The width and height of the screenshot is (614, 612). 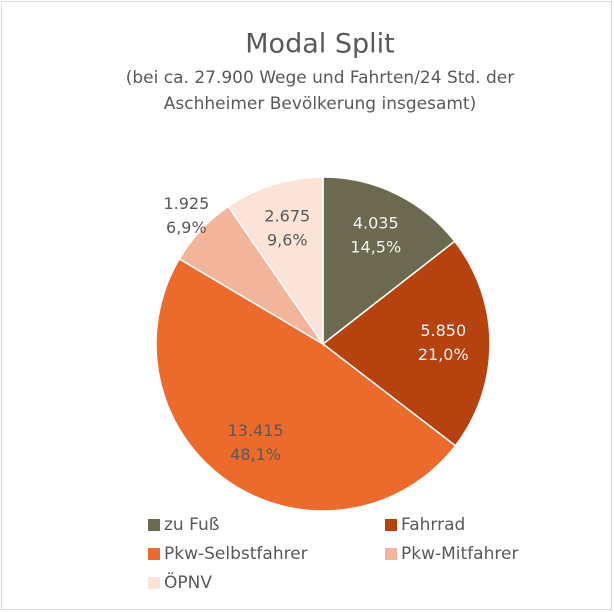 I want to click on legend-label: zu Fuß, so click(x=191, y=525).